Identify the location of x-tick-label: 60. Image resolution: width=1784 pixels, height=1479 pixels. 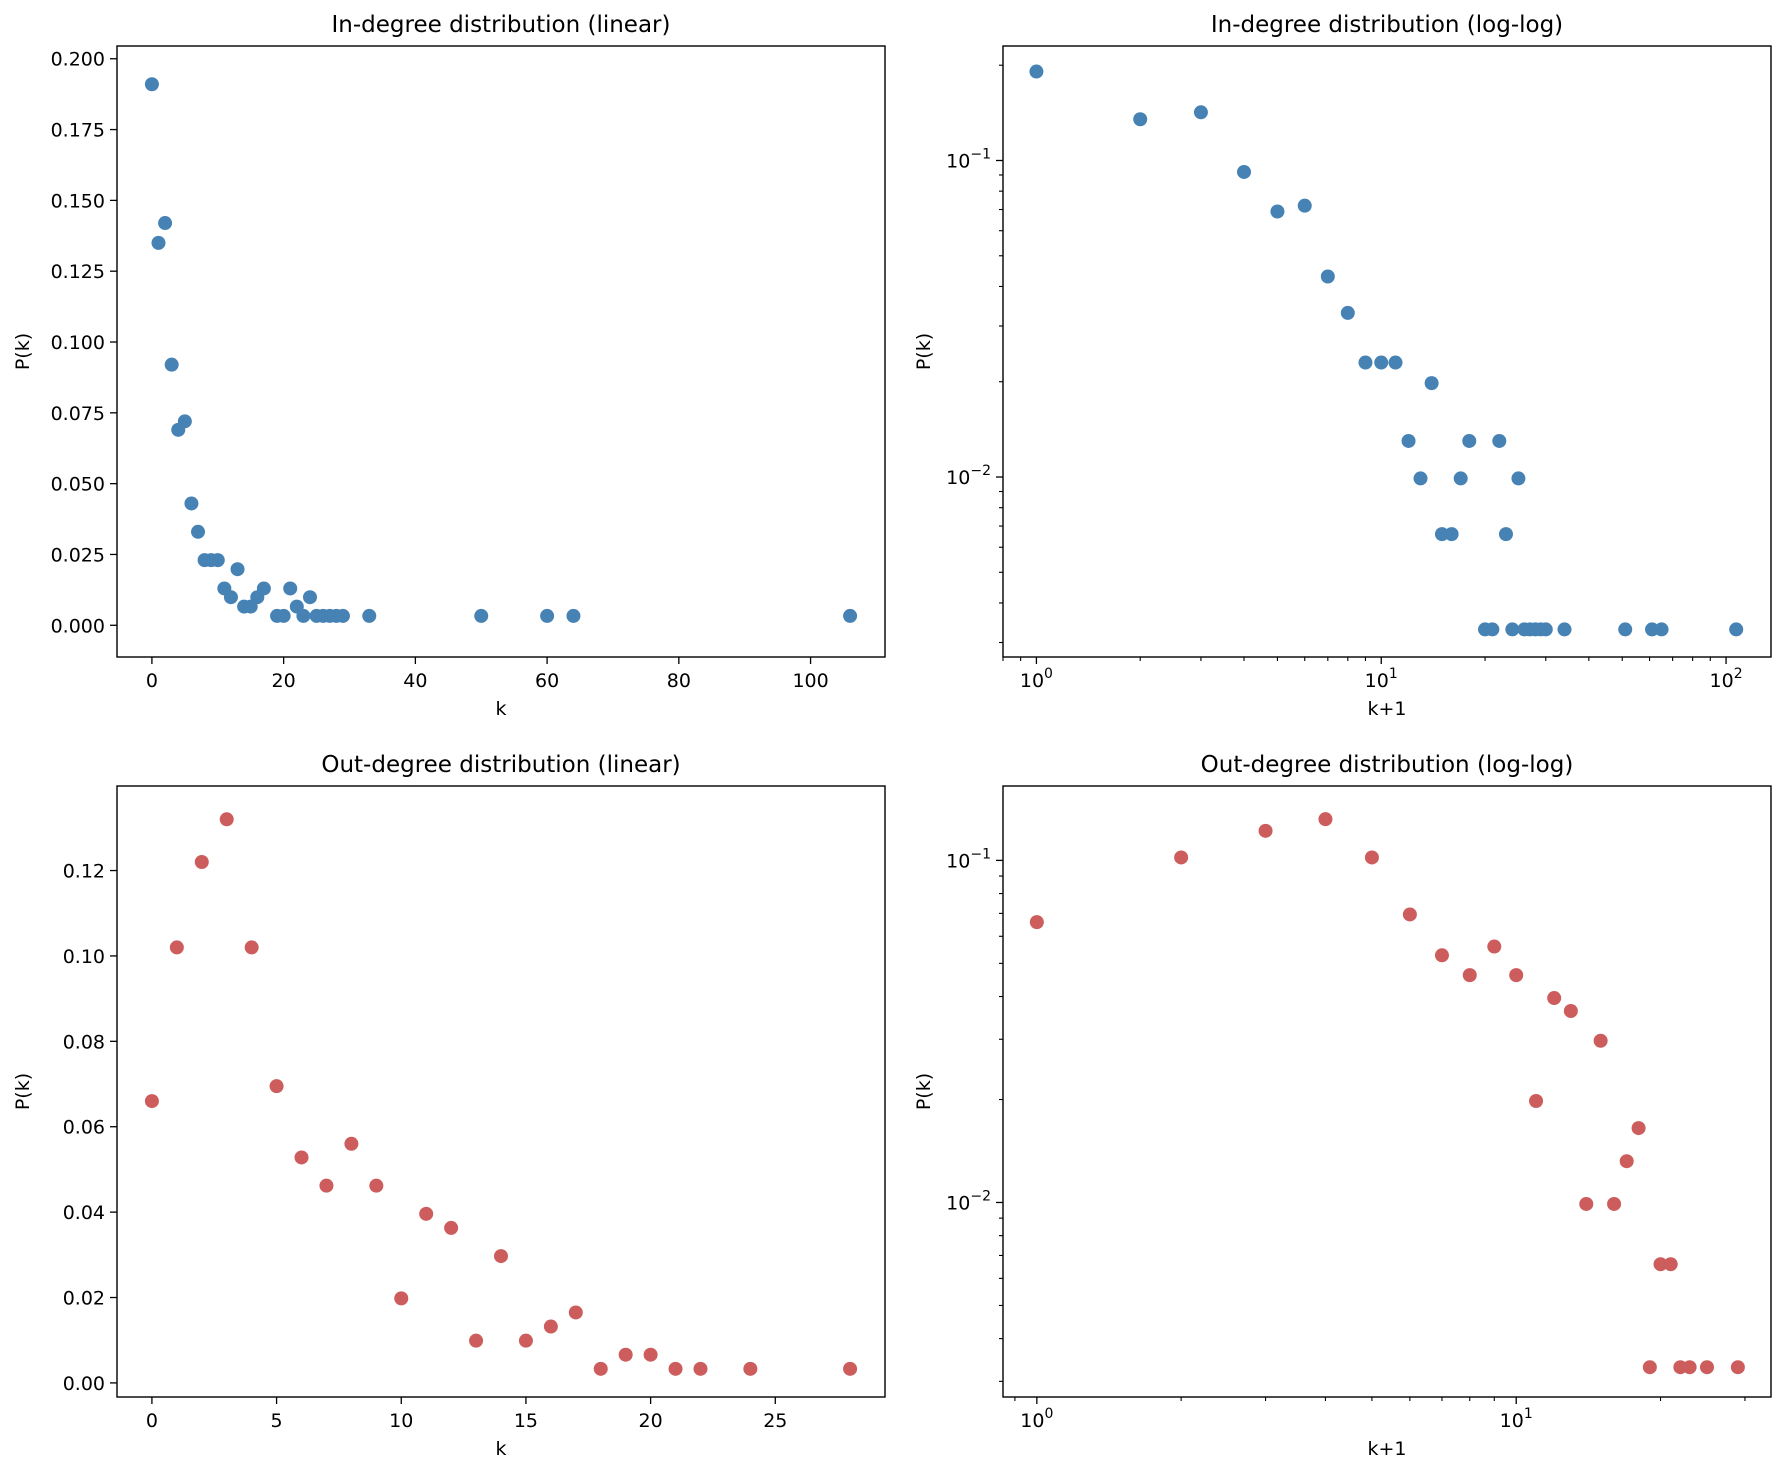
(547, 681).